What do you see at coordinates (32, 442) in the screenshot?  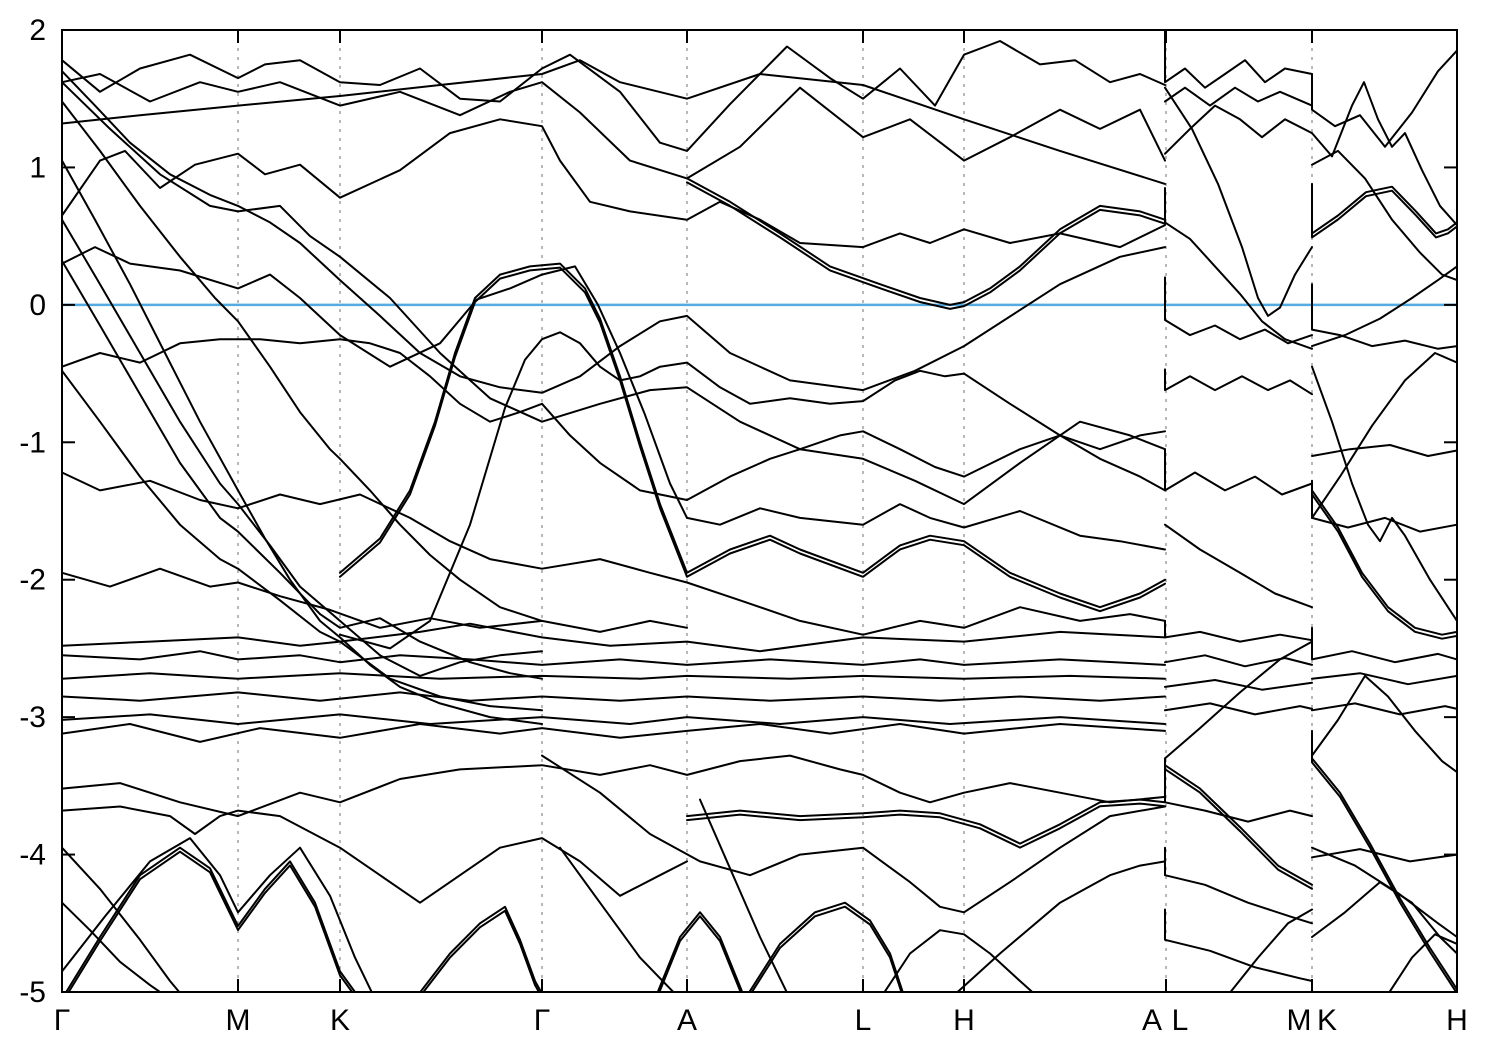 I see `y-axis-tick-label: -1` at bounding box center [32, 442].